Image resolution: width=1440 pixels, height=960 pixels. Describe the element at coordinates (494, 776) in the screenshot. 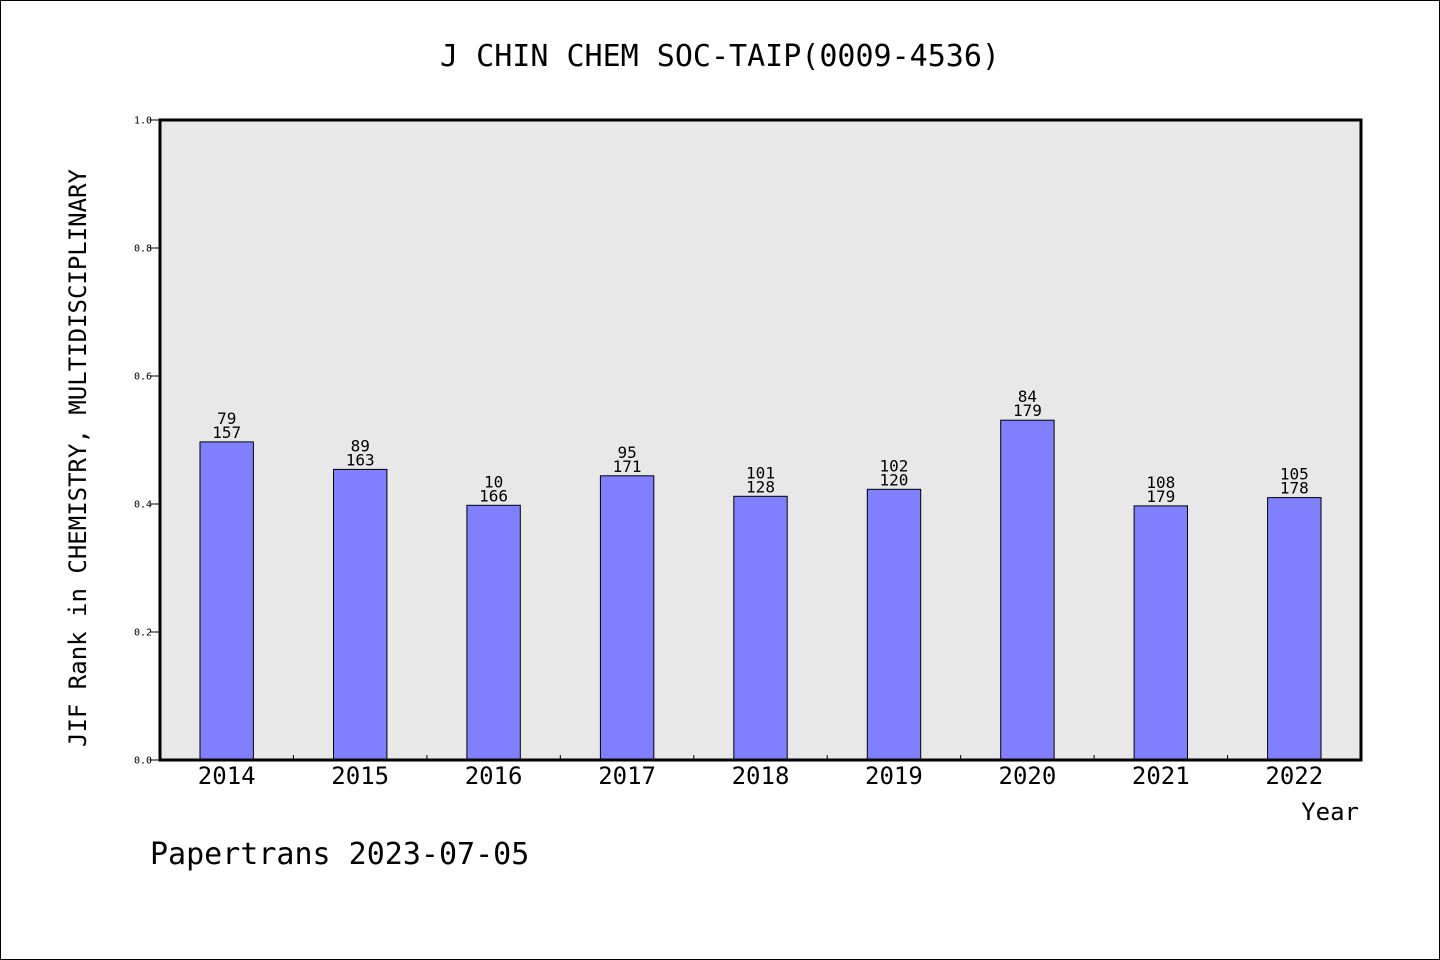

I see `x-tick-label-2016: 2016` at that location.